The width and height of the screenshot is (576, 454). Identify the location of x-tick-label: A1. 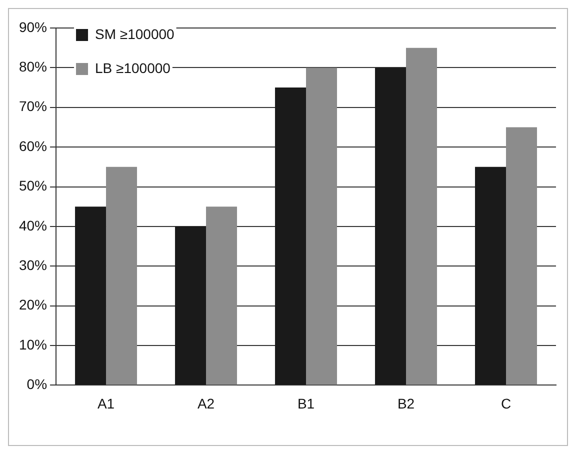
(106, 403).